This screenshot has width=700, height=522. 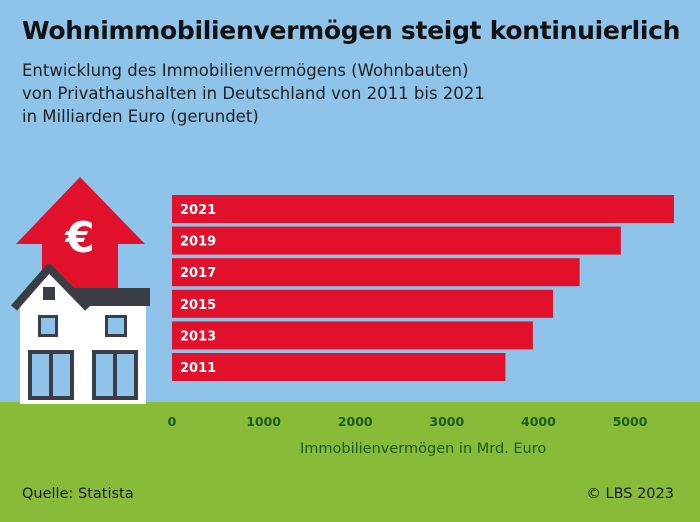 I want to click on x-tick-3000: 3000, so click(x=446, y=421).